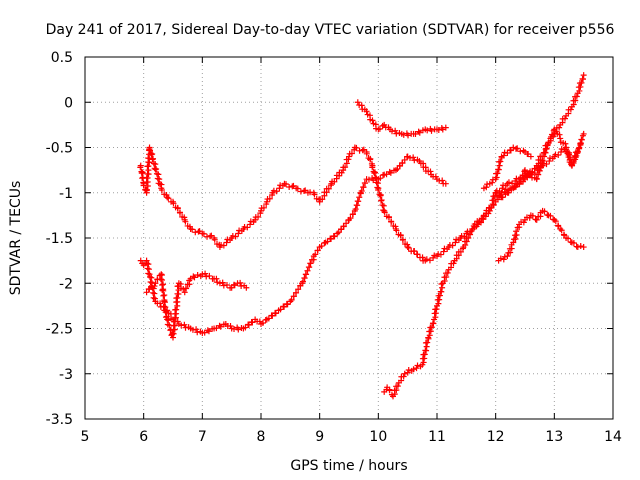 This screenshot has height=480, width=640. I want to click on x-axis-label: GPS time / hours, so click(348, 466).